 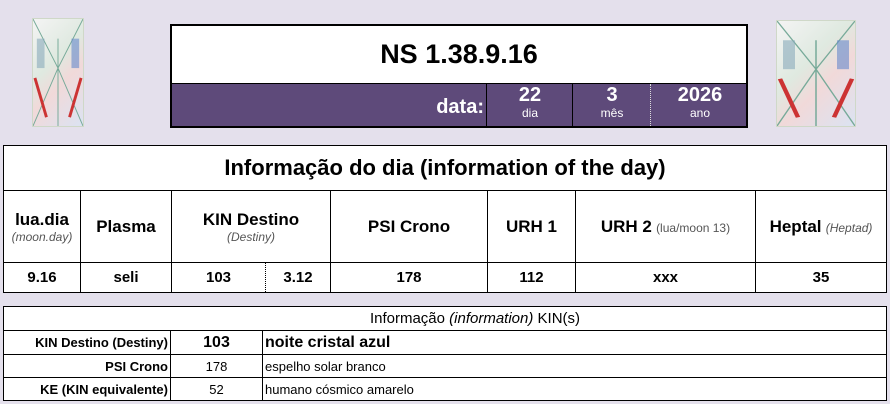 I want to click on ns-date-title: NS 1.38.9.16, so click(x=459, y=55).